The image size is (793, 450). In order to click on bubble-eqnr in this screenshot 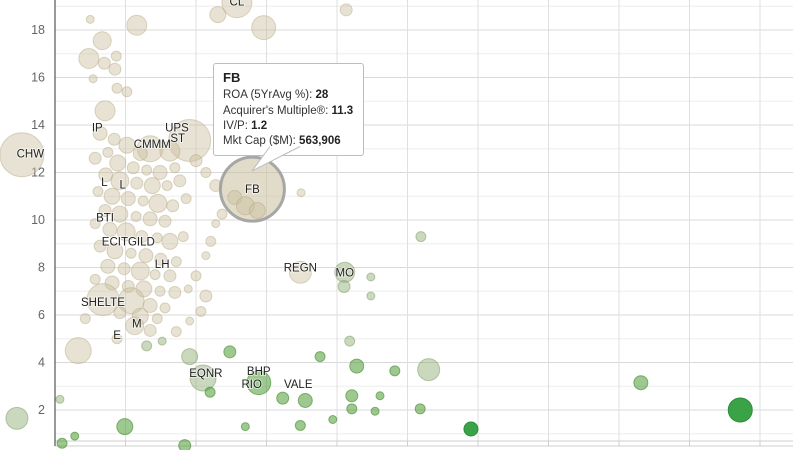, I will do `click(203, 378)`.